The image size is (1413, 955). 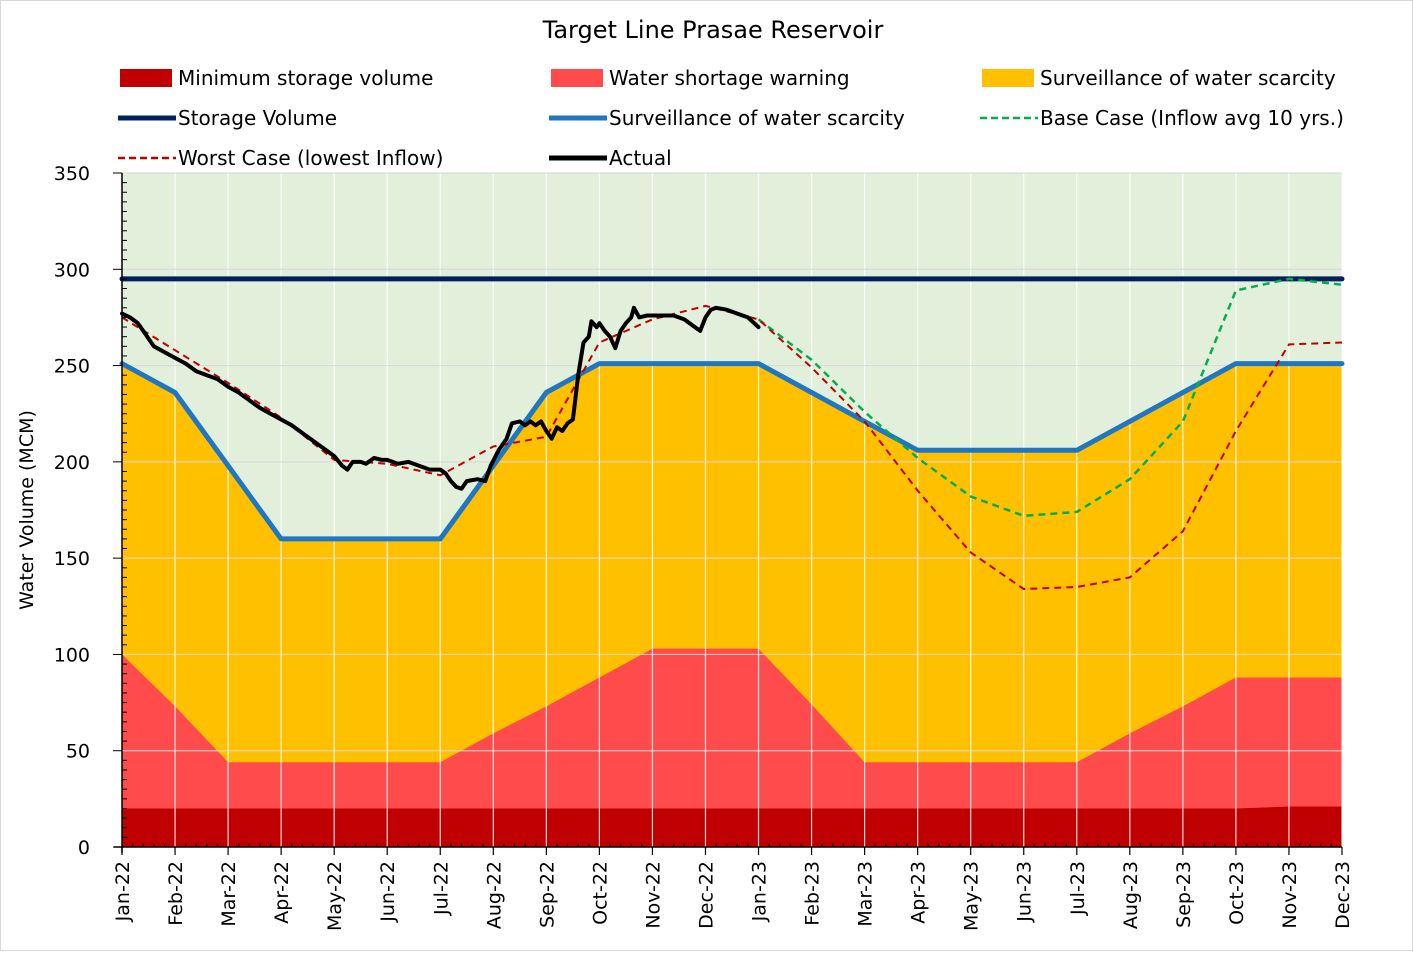 What do you see at coordinates (388, 892) in the screenshot?
I see `x-tick-label: Jun-22` at bounding box center [388, 892].